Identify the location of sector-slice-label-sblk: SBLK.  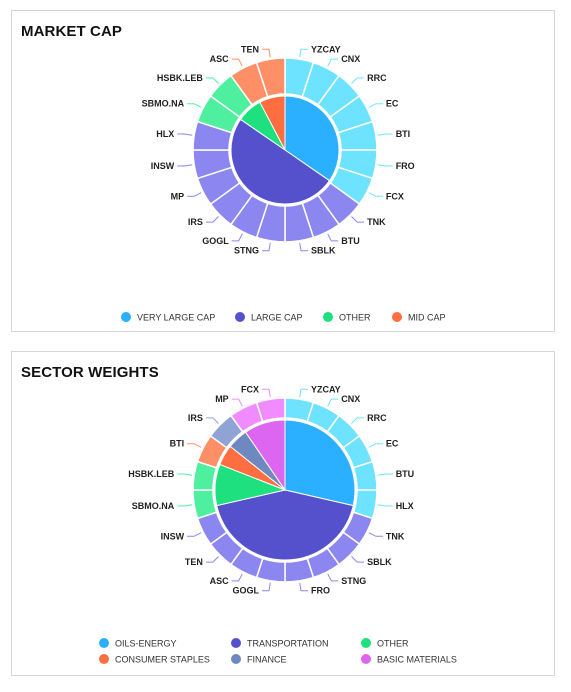
(379, 562).